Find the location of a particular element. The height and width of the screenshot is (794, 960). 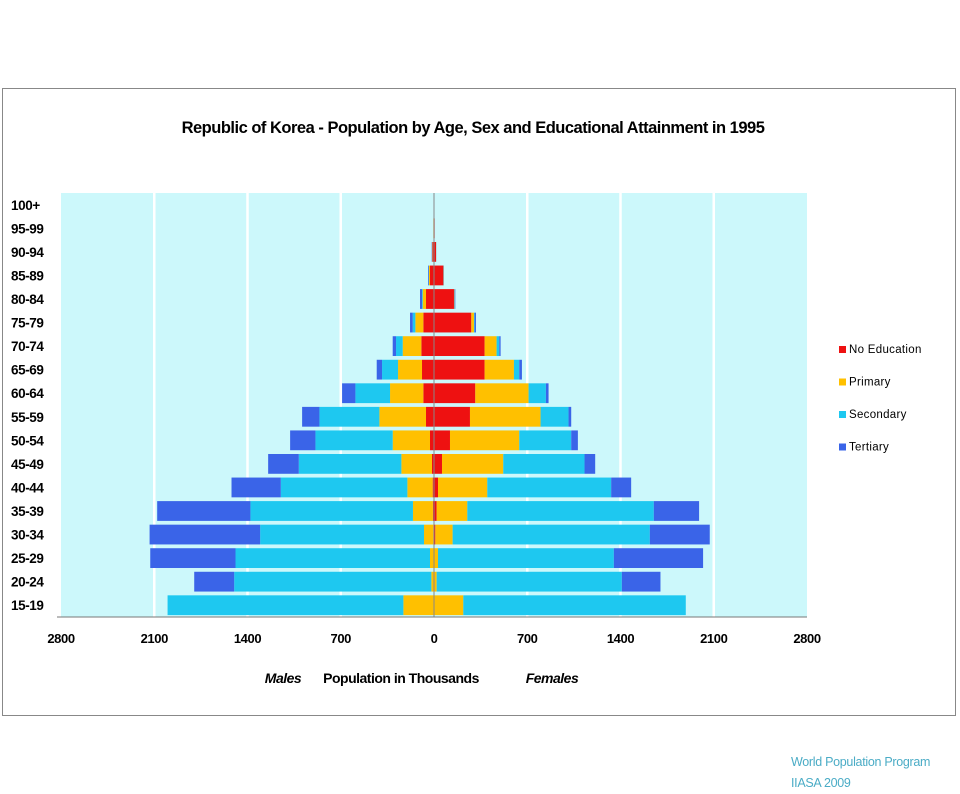

age-group-label: 65-69 is located at coordinates (27, 370).